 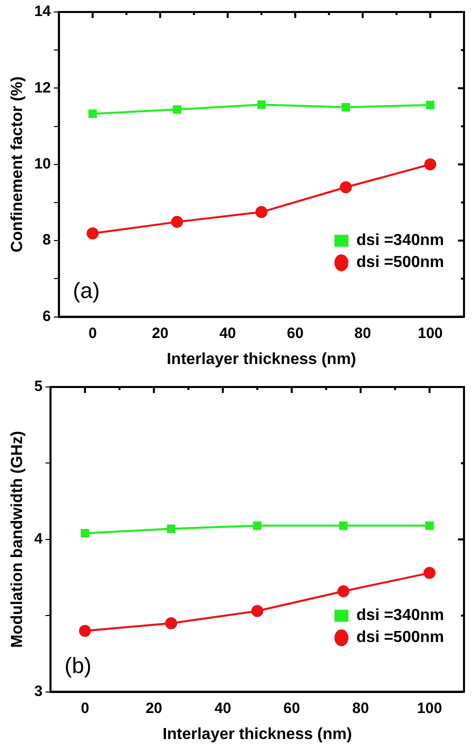 What do you see at coordinates (39, 539) in the screenshot?
I see `y-tick-label: 4` at bounding box center [39, 539].